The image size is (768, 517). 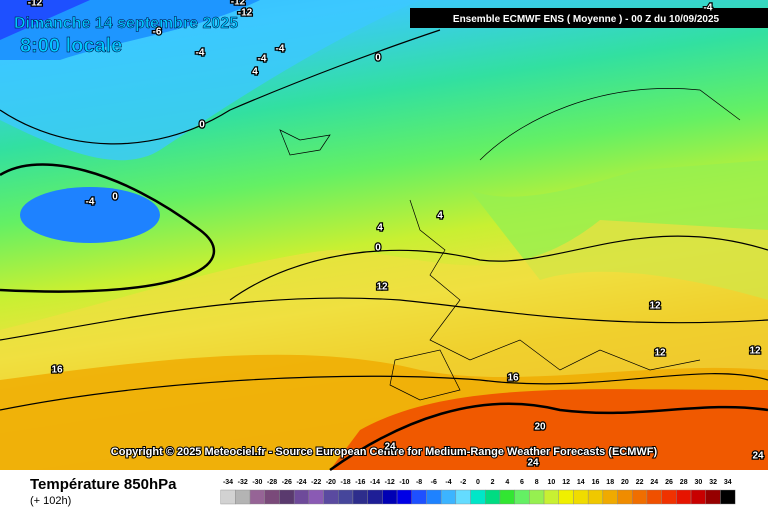 I want to click on scale-tick-label: 4, so click(x=507, y=482).